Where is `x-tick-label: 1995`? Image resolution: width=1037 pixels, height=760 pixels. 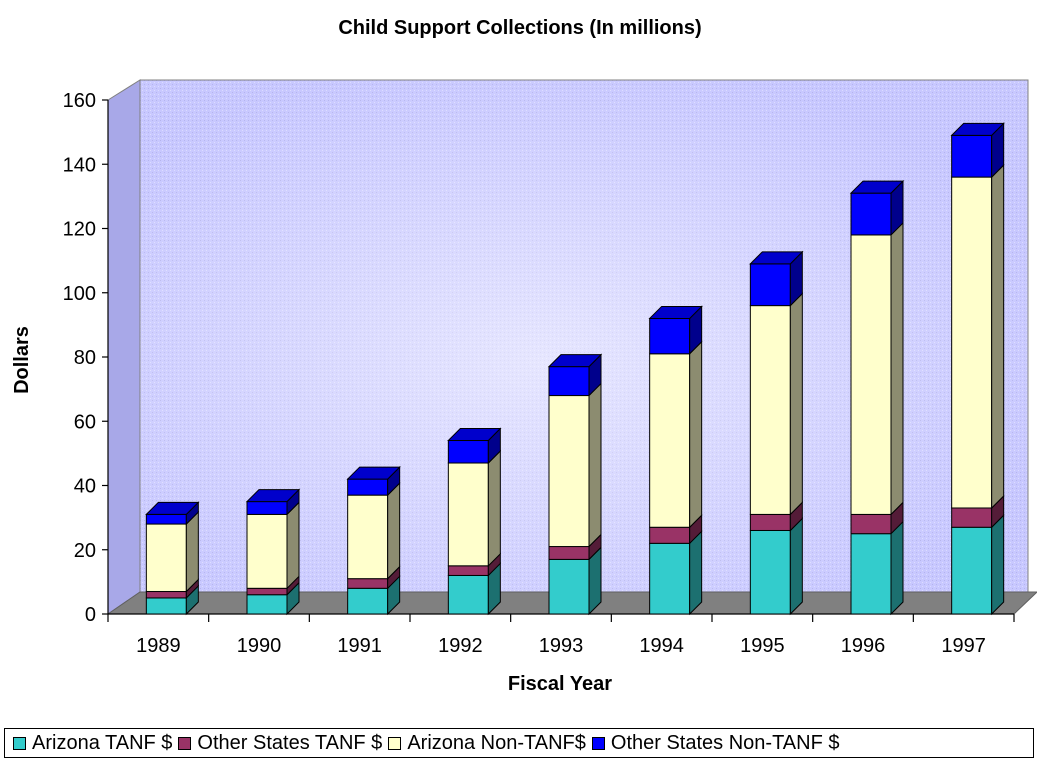 x-tick-label: 1995 is located at coordinates (762, 646).